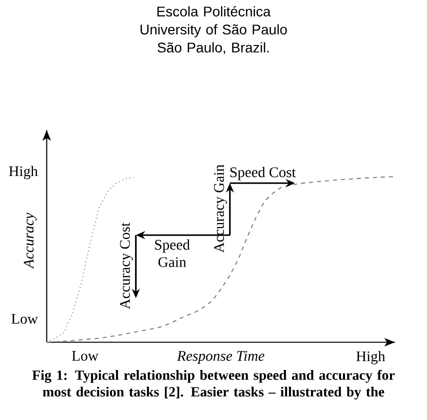  I want to click on chart-subtitle: Escola Politécnica University of São Paulo São Paulo, Brazil., so click(213, 30).